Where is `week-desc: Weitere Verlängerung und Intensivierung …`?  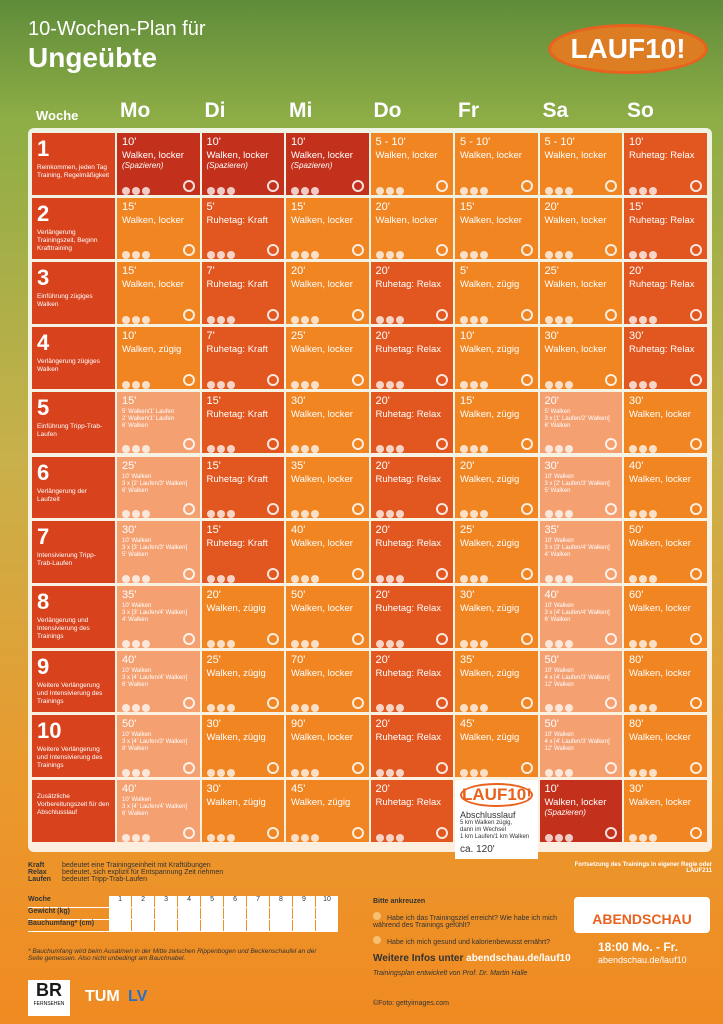 week-desc: Weitere Verlängerung und Intensivierung … is located at coordinates (70, 758).